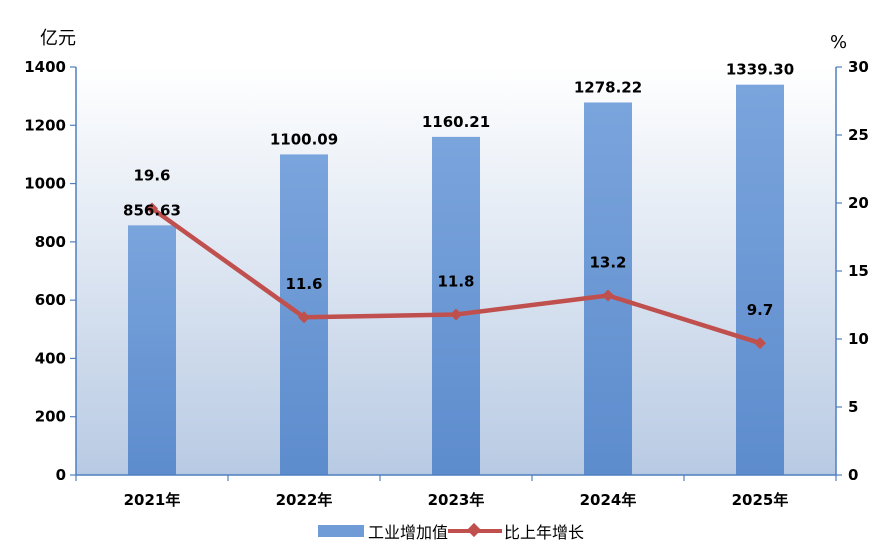 The width and height of the screenshot is (894, 559). I want to click on bar-label-0: 856.63, so click(152, 210).